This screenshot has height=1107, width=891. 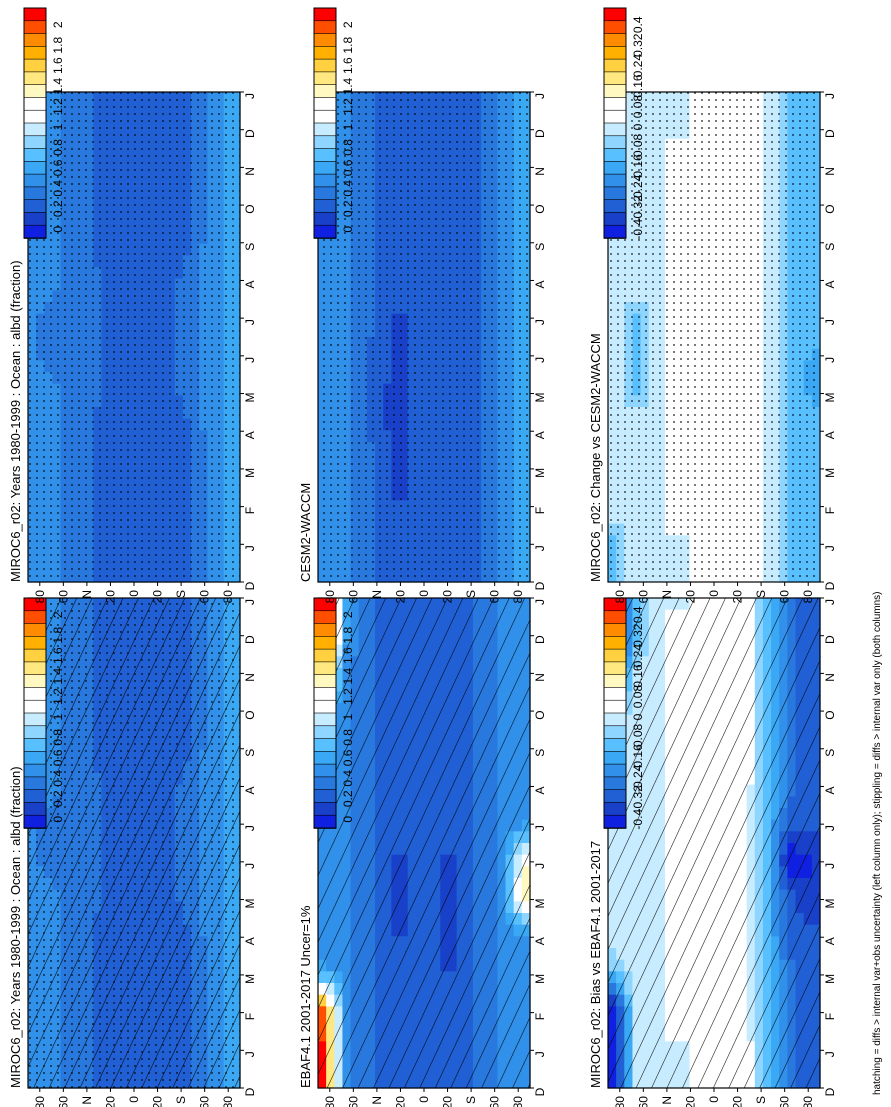 I want to click on colorbar-label: 0.2, so click(x=348, y=208).